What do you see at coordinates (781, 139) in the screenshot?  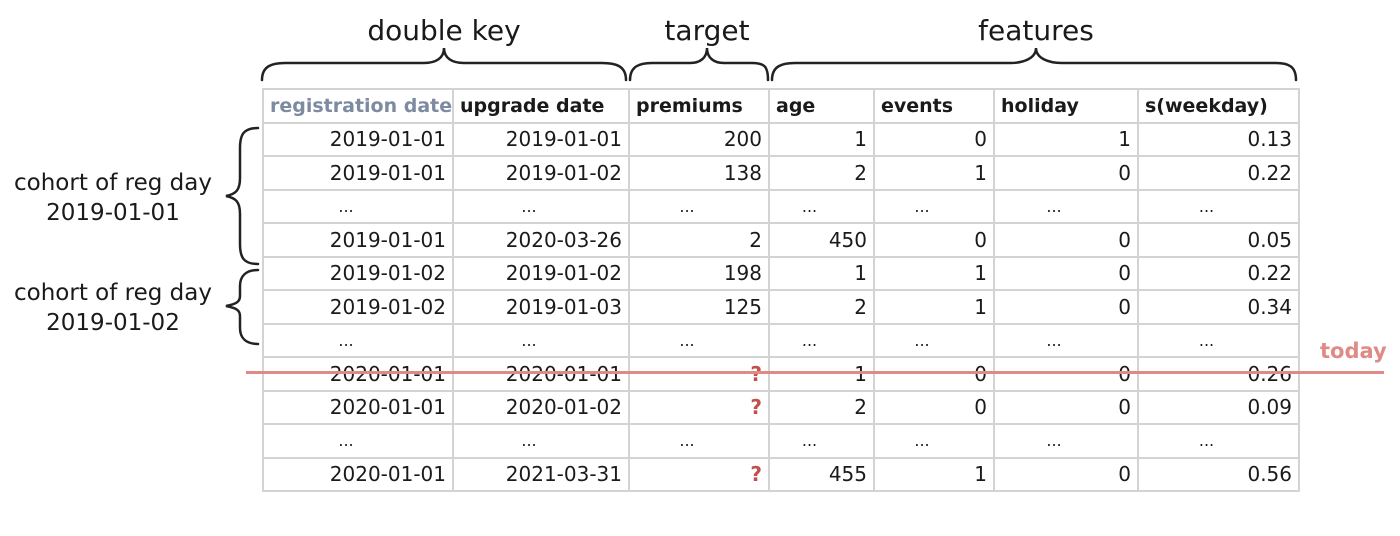 I see `table-row: 2019-01-01 2019-01-01 200 1 0 1 0.13` at bounding box center [781, 139].